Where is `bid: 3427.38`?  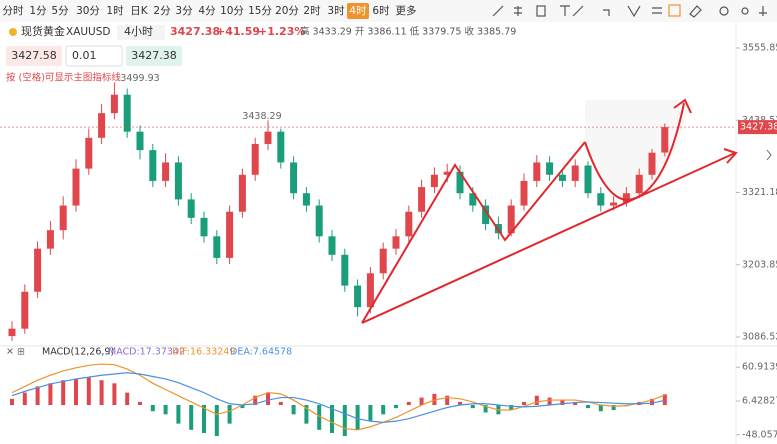
bid: 3427.38 is located at coordinates (154, 55).